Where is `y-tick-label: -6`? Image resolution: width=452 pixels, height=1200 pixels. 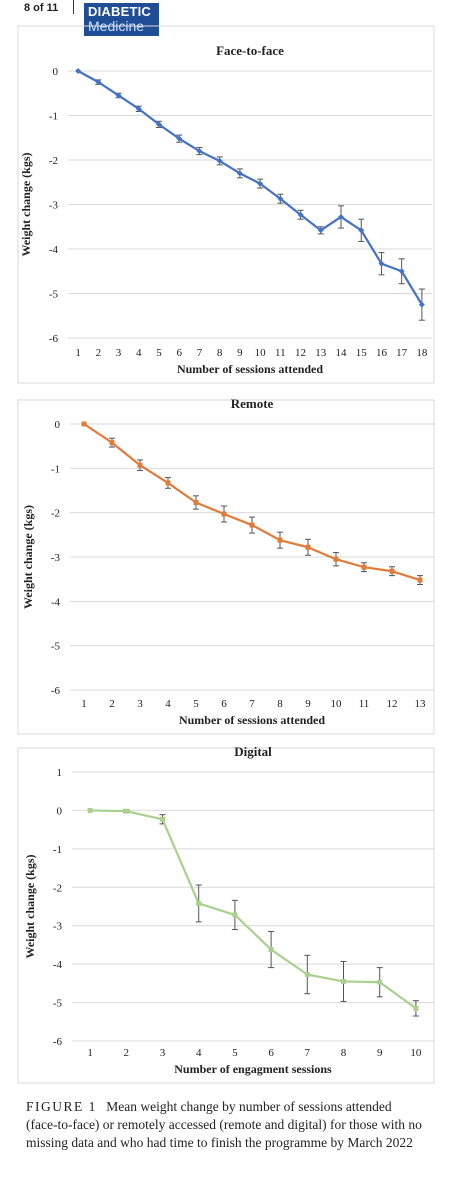
y-tick-label: -6 is located at coordinates (56, 691).